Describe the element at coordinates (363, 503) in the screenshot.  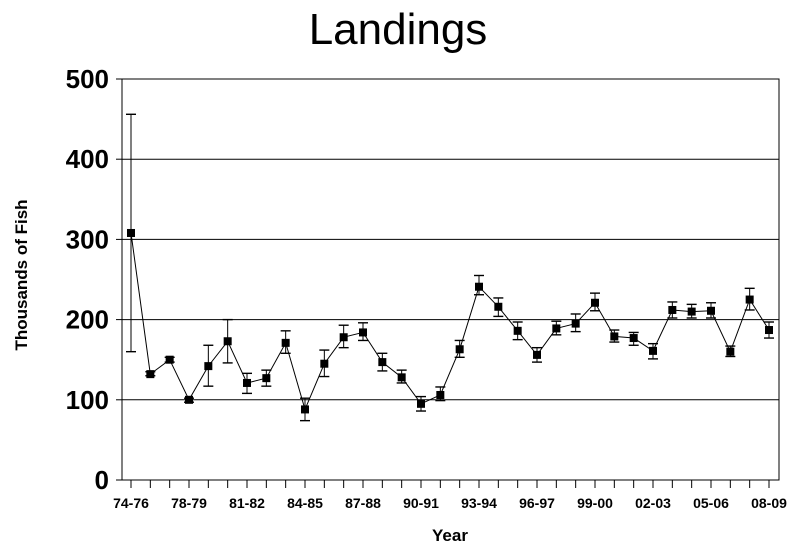
I see `x-tick-label: 87-88` at that location.